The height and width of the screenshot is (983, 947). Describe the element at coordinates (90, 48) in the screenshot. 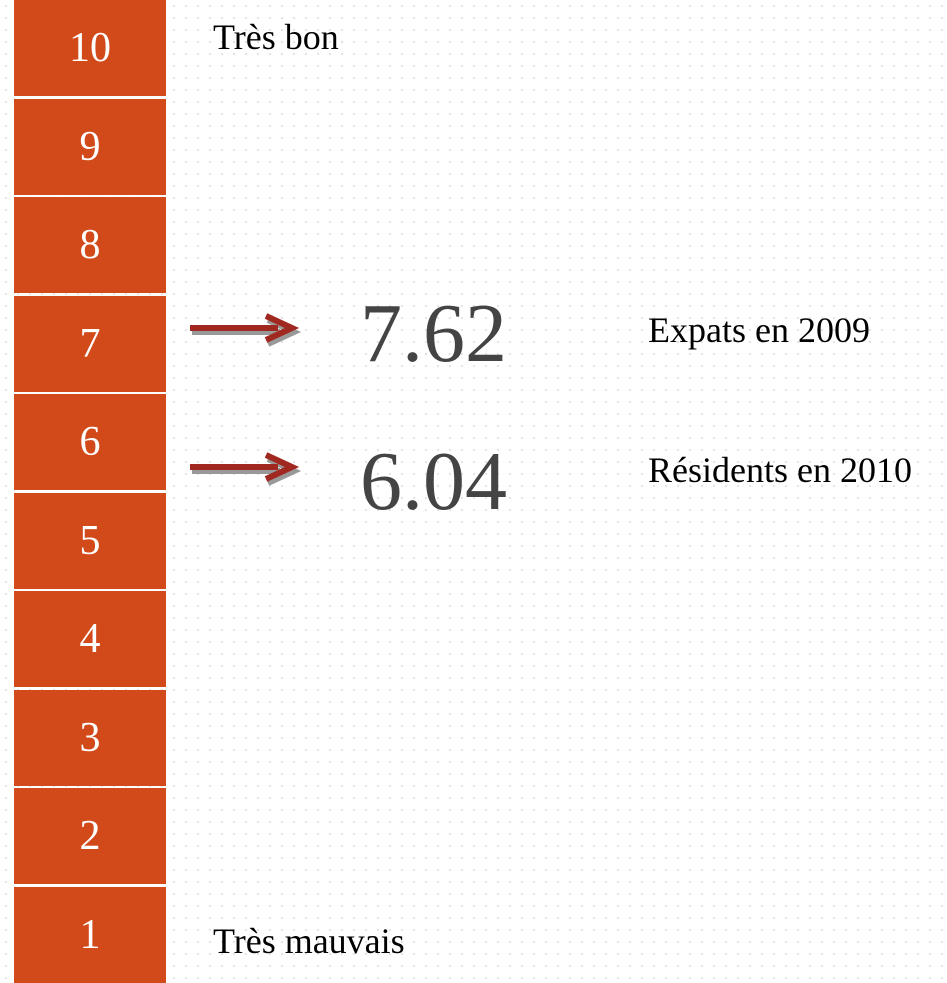

I see `scale-level: 10` at that location.